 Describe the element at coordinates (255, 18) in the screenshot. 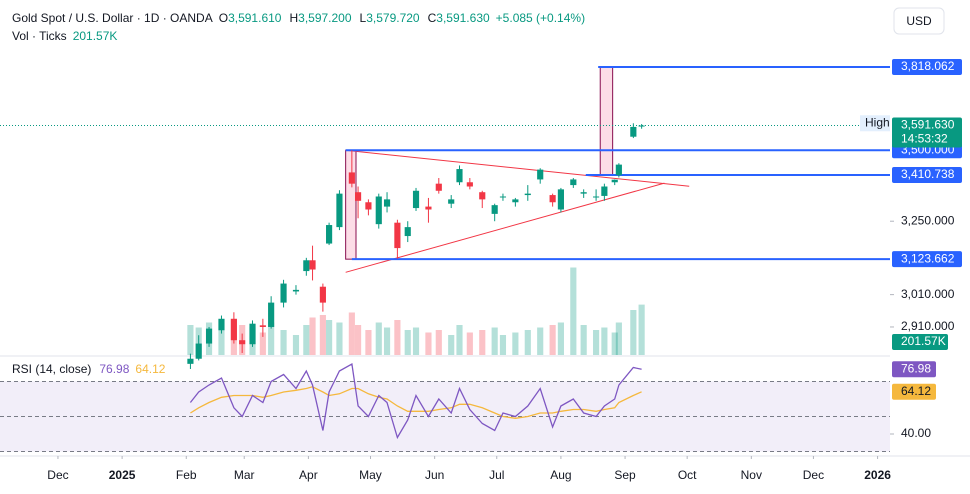

I see `ohlc-value: 3,591.610` at that location.